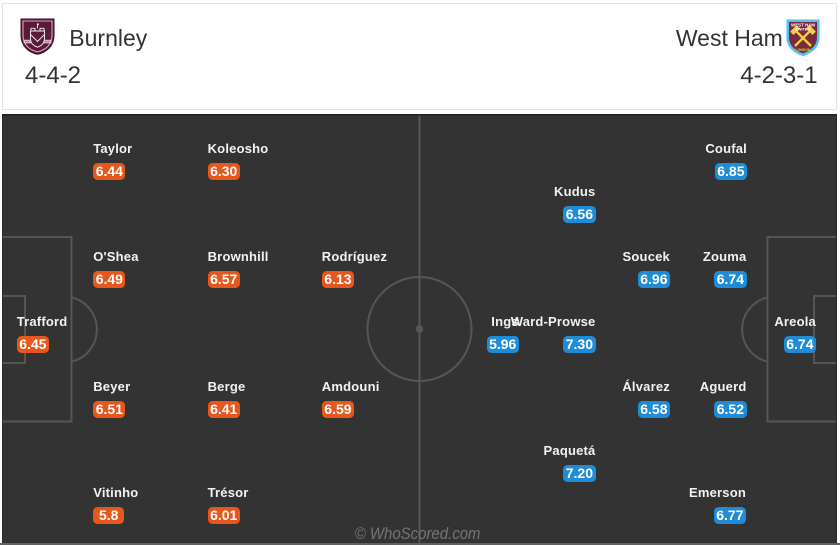 The height and width of the screenshot is (545, 840). I want to click on svg-text: LONDON, so click(802, 50).